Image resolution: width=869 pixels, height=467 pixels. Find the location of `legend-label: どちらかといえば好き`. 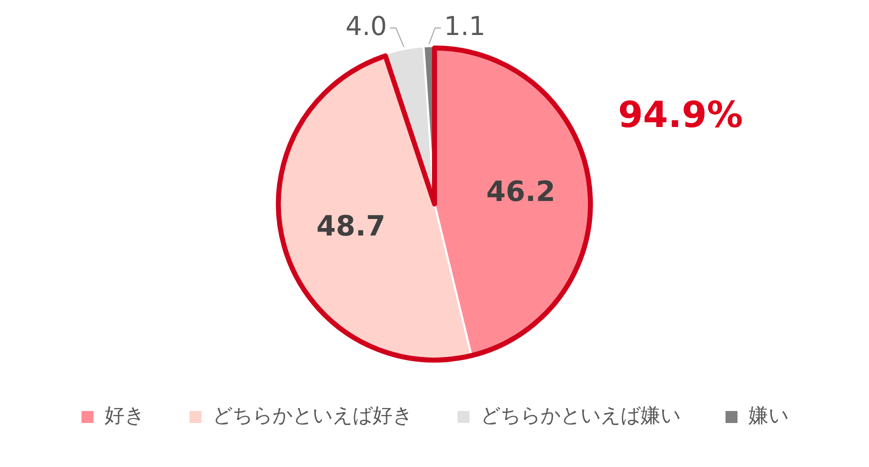

legend-label: どちらかといえば好き is located at coordinates (312, 415).